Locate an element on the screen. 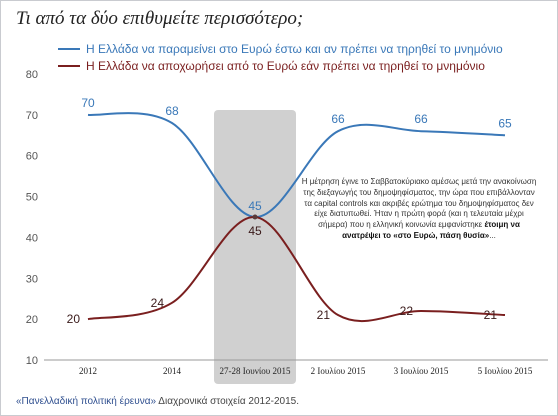  y-tick-label: 70 is located at coordinates (32, 116).